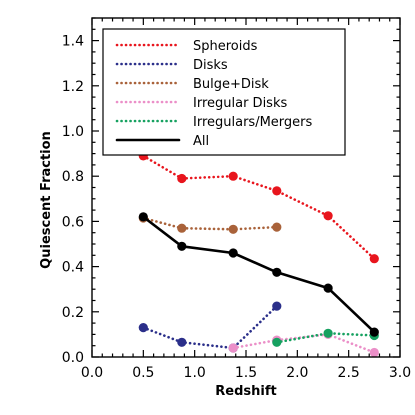  What do you see at coordinates (195, 373) in the screenshot?
I see `x-tick-label: 1.0` at bounding box center [195, 373].